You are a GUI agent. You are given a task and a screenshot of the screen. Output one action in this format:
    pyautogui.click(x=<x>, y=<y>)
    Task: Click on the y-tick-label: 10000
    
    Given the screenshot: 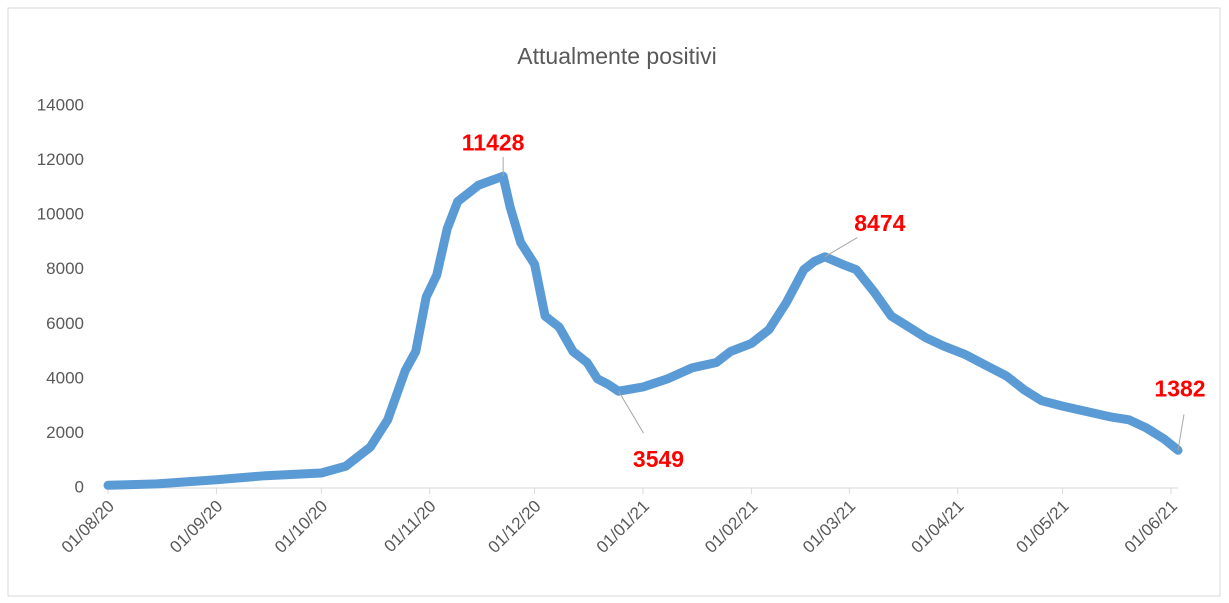 What is the action you would take?
    pyautogui.click(x=60, y=214)
    